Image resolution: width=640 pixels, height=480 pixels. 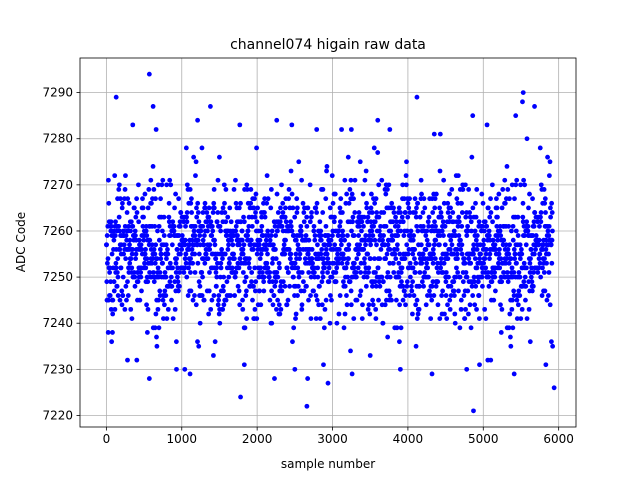 What do you see at coordinates (57, 231) in the screenshot?
I see `y-tick-label: 7260` at bounding box center [57, 231].